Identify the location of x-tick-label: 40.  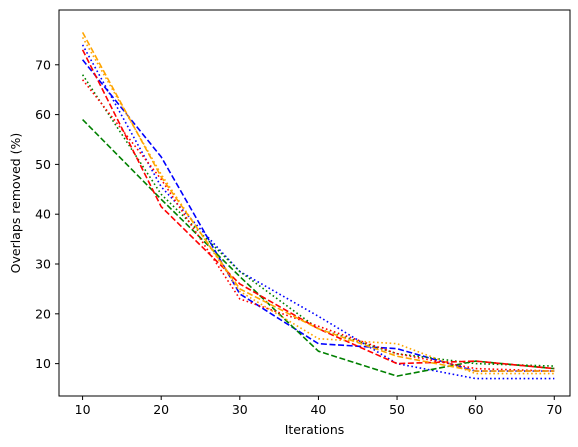
(318, 409).